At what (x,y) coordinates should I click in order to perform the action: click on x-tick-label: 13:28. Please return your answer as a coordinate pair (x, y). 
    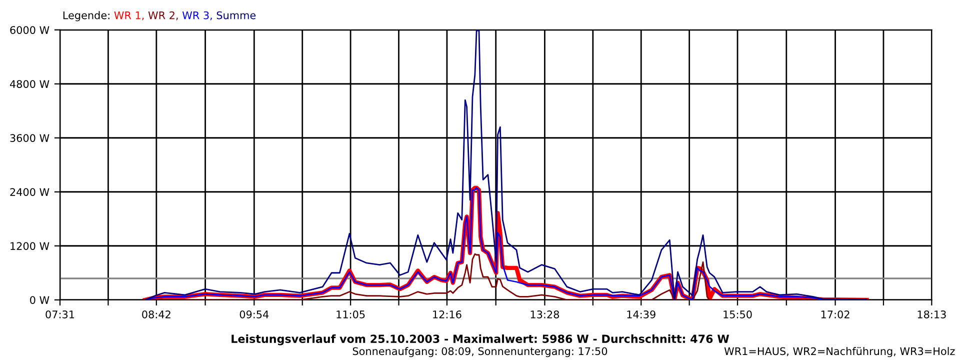
    Looking at the image, I should click on (545, 314).